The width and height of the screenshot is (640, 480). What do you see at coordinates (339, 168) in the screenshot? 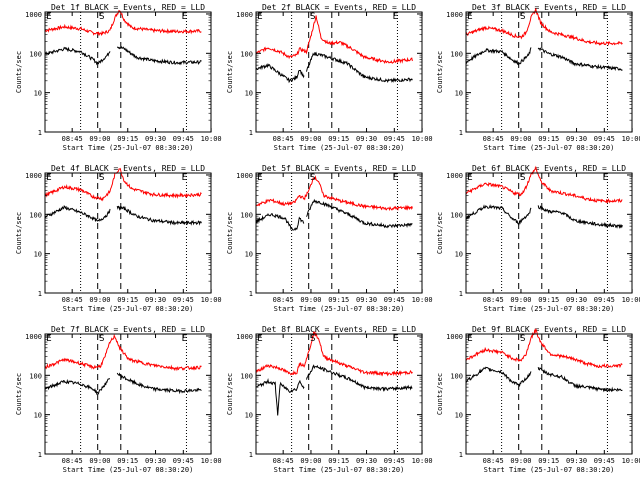
I see `panel-title: Det 5f BLACK = Events, RED = LLD` at bounding box center [339, 168].